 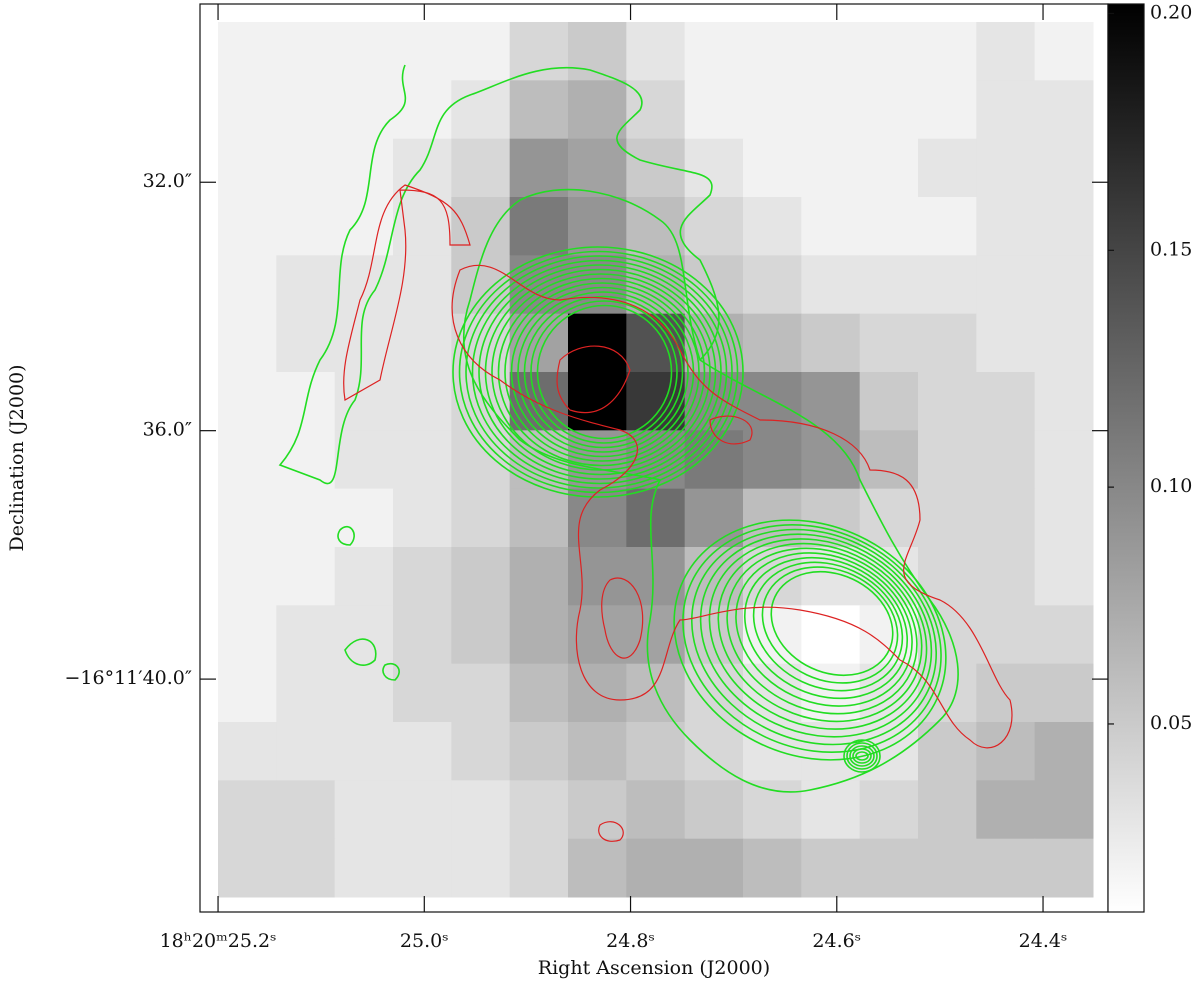 I want to click on x-tick-label: 24.6ˢ, so click(x=836, y=941).